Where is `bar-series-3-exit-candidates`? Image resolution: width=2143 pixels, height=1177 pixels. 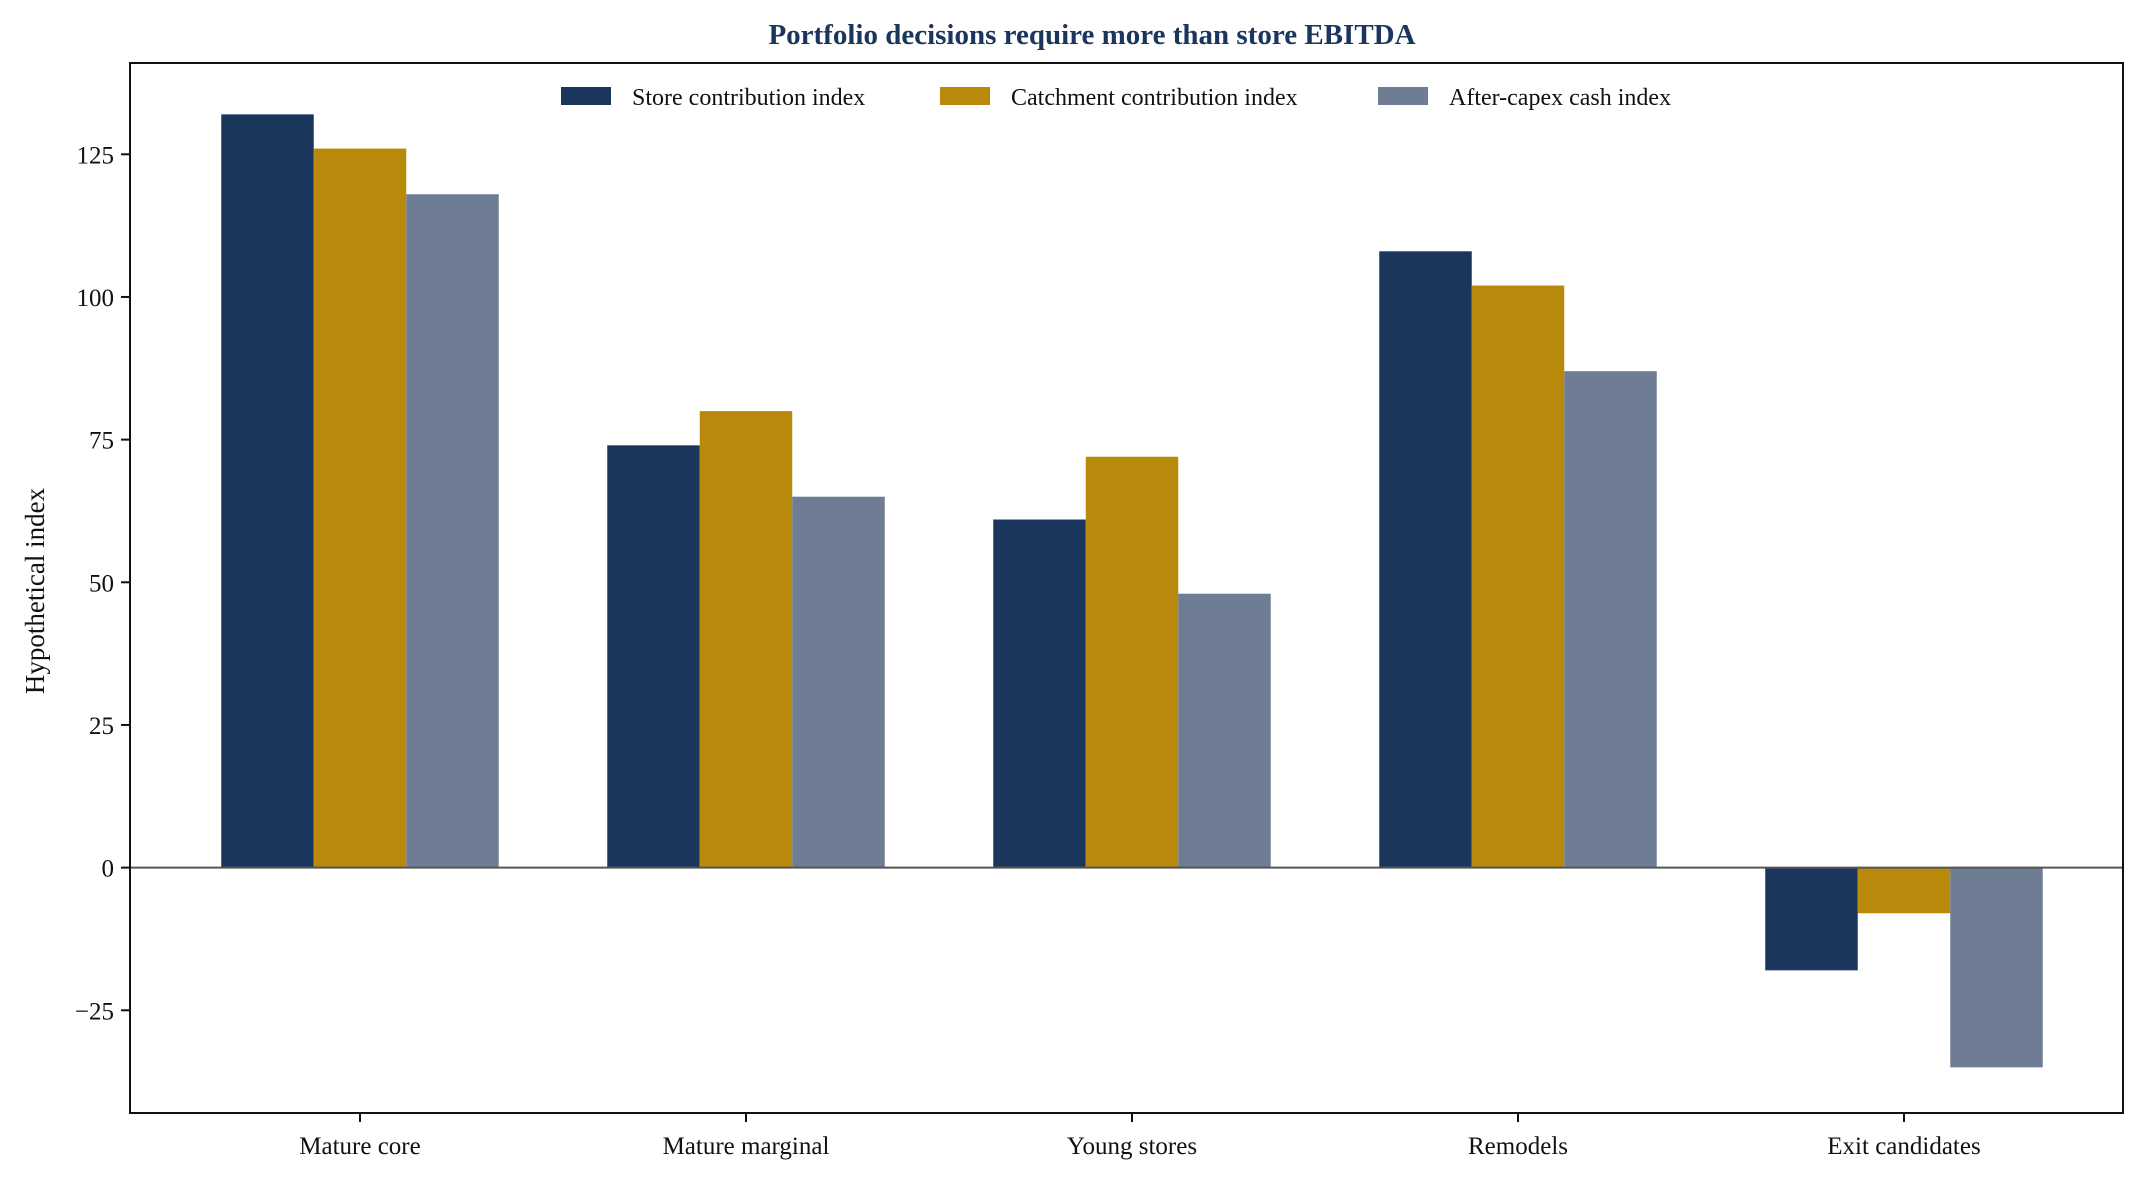
bar-series-3-exit-candidates is located at coordinates (1996, 967).